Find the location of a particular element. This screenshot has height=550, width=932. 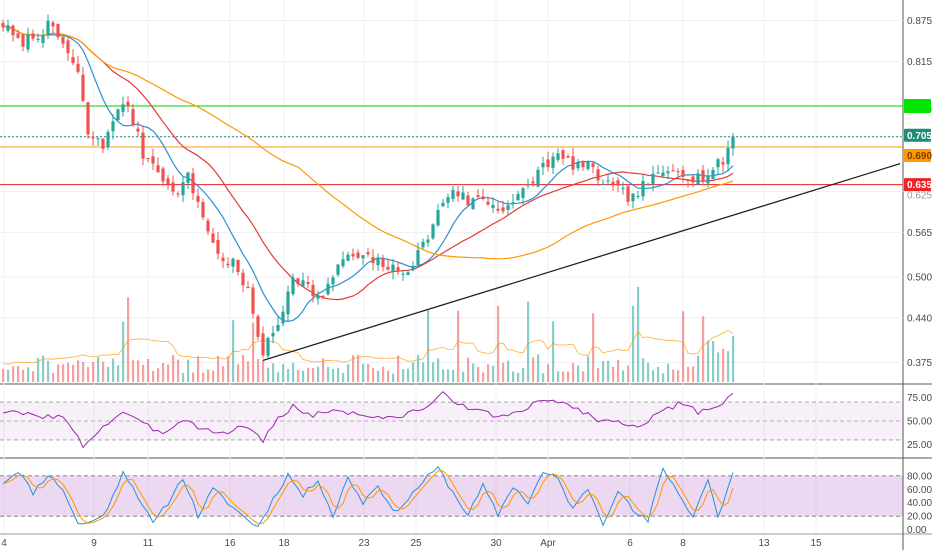

price-tick-label: 0.875 is located at coordinates (919, 21).